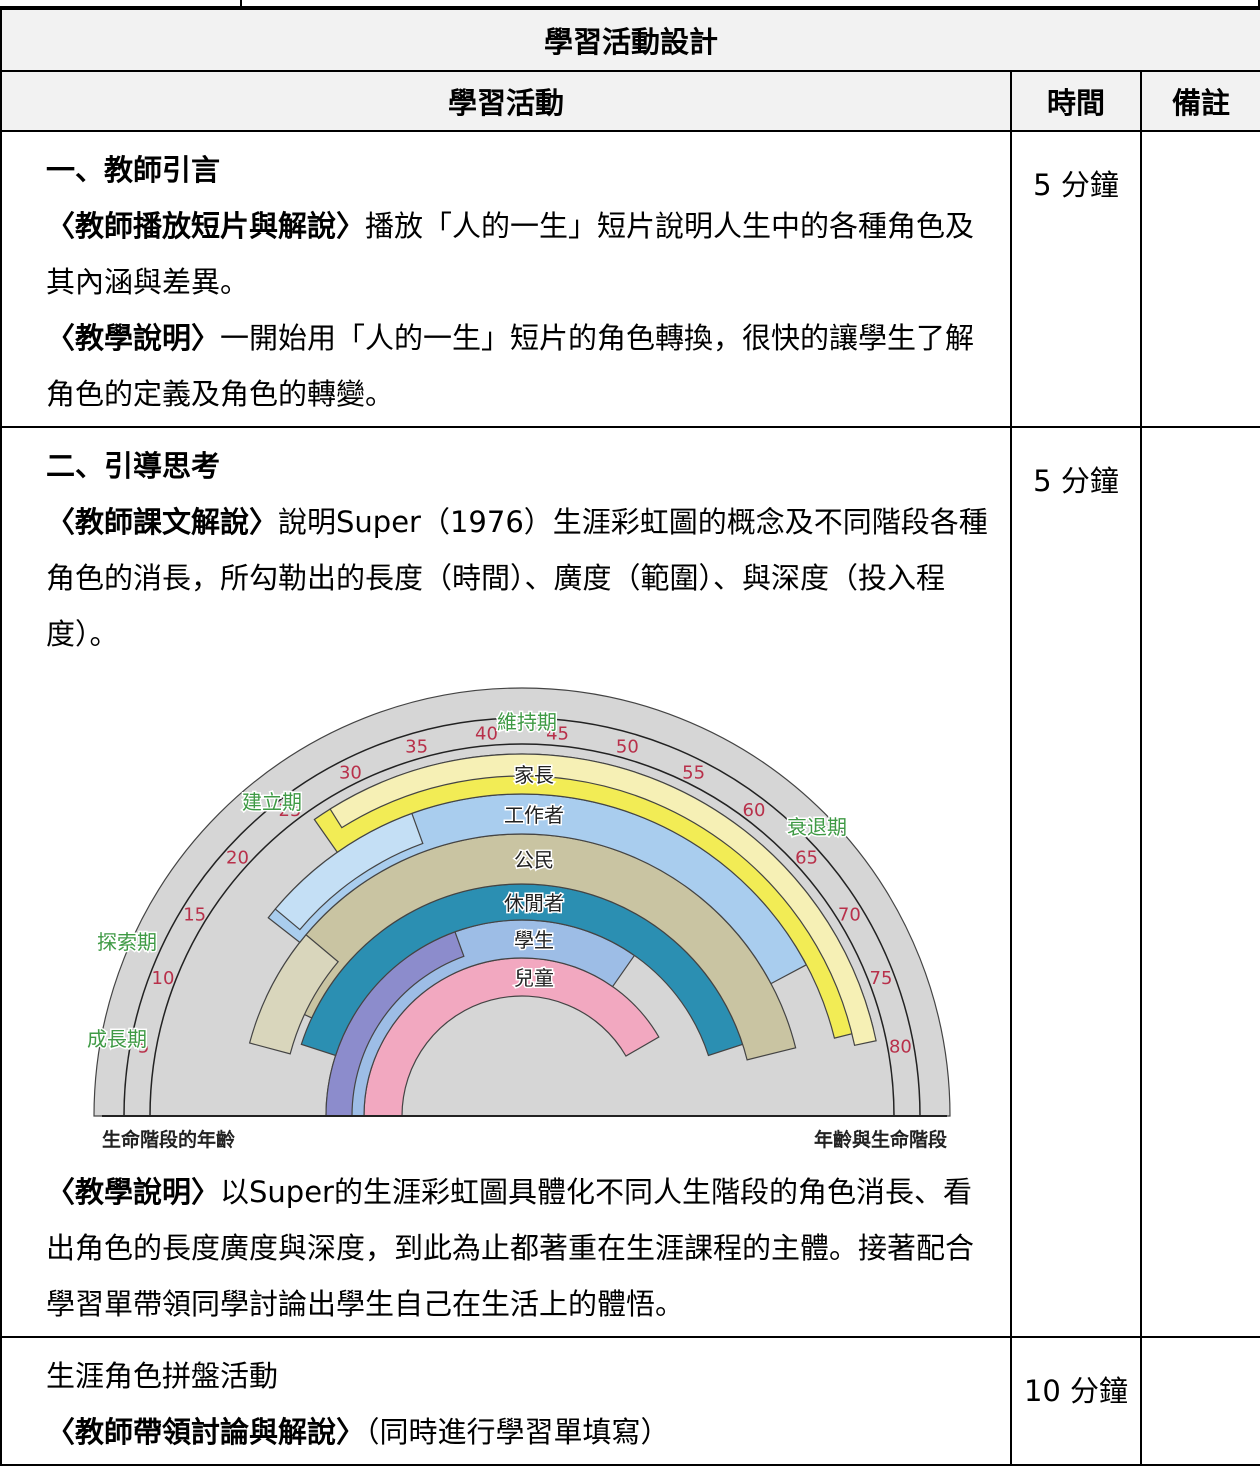  I want to click on paragraph: 〈教師帶領討論與解說〉（同時進行學習單填寫）, so click(520, 1432).